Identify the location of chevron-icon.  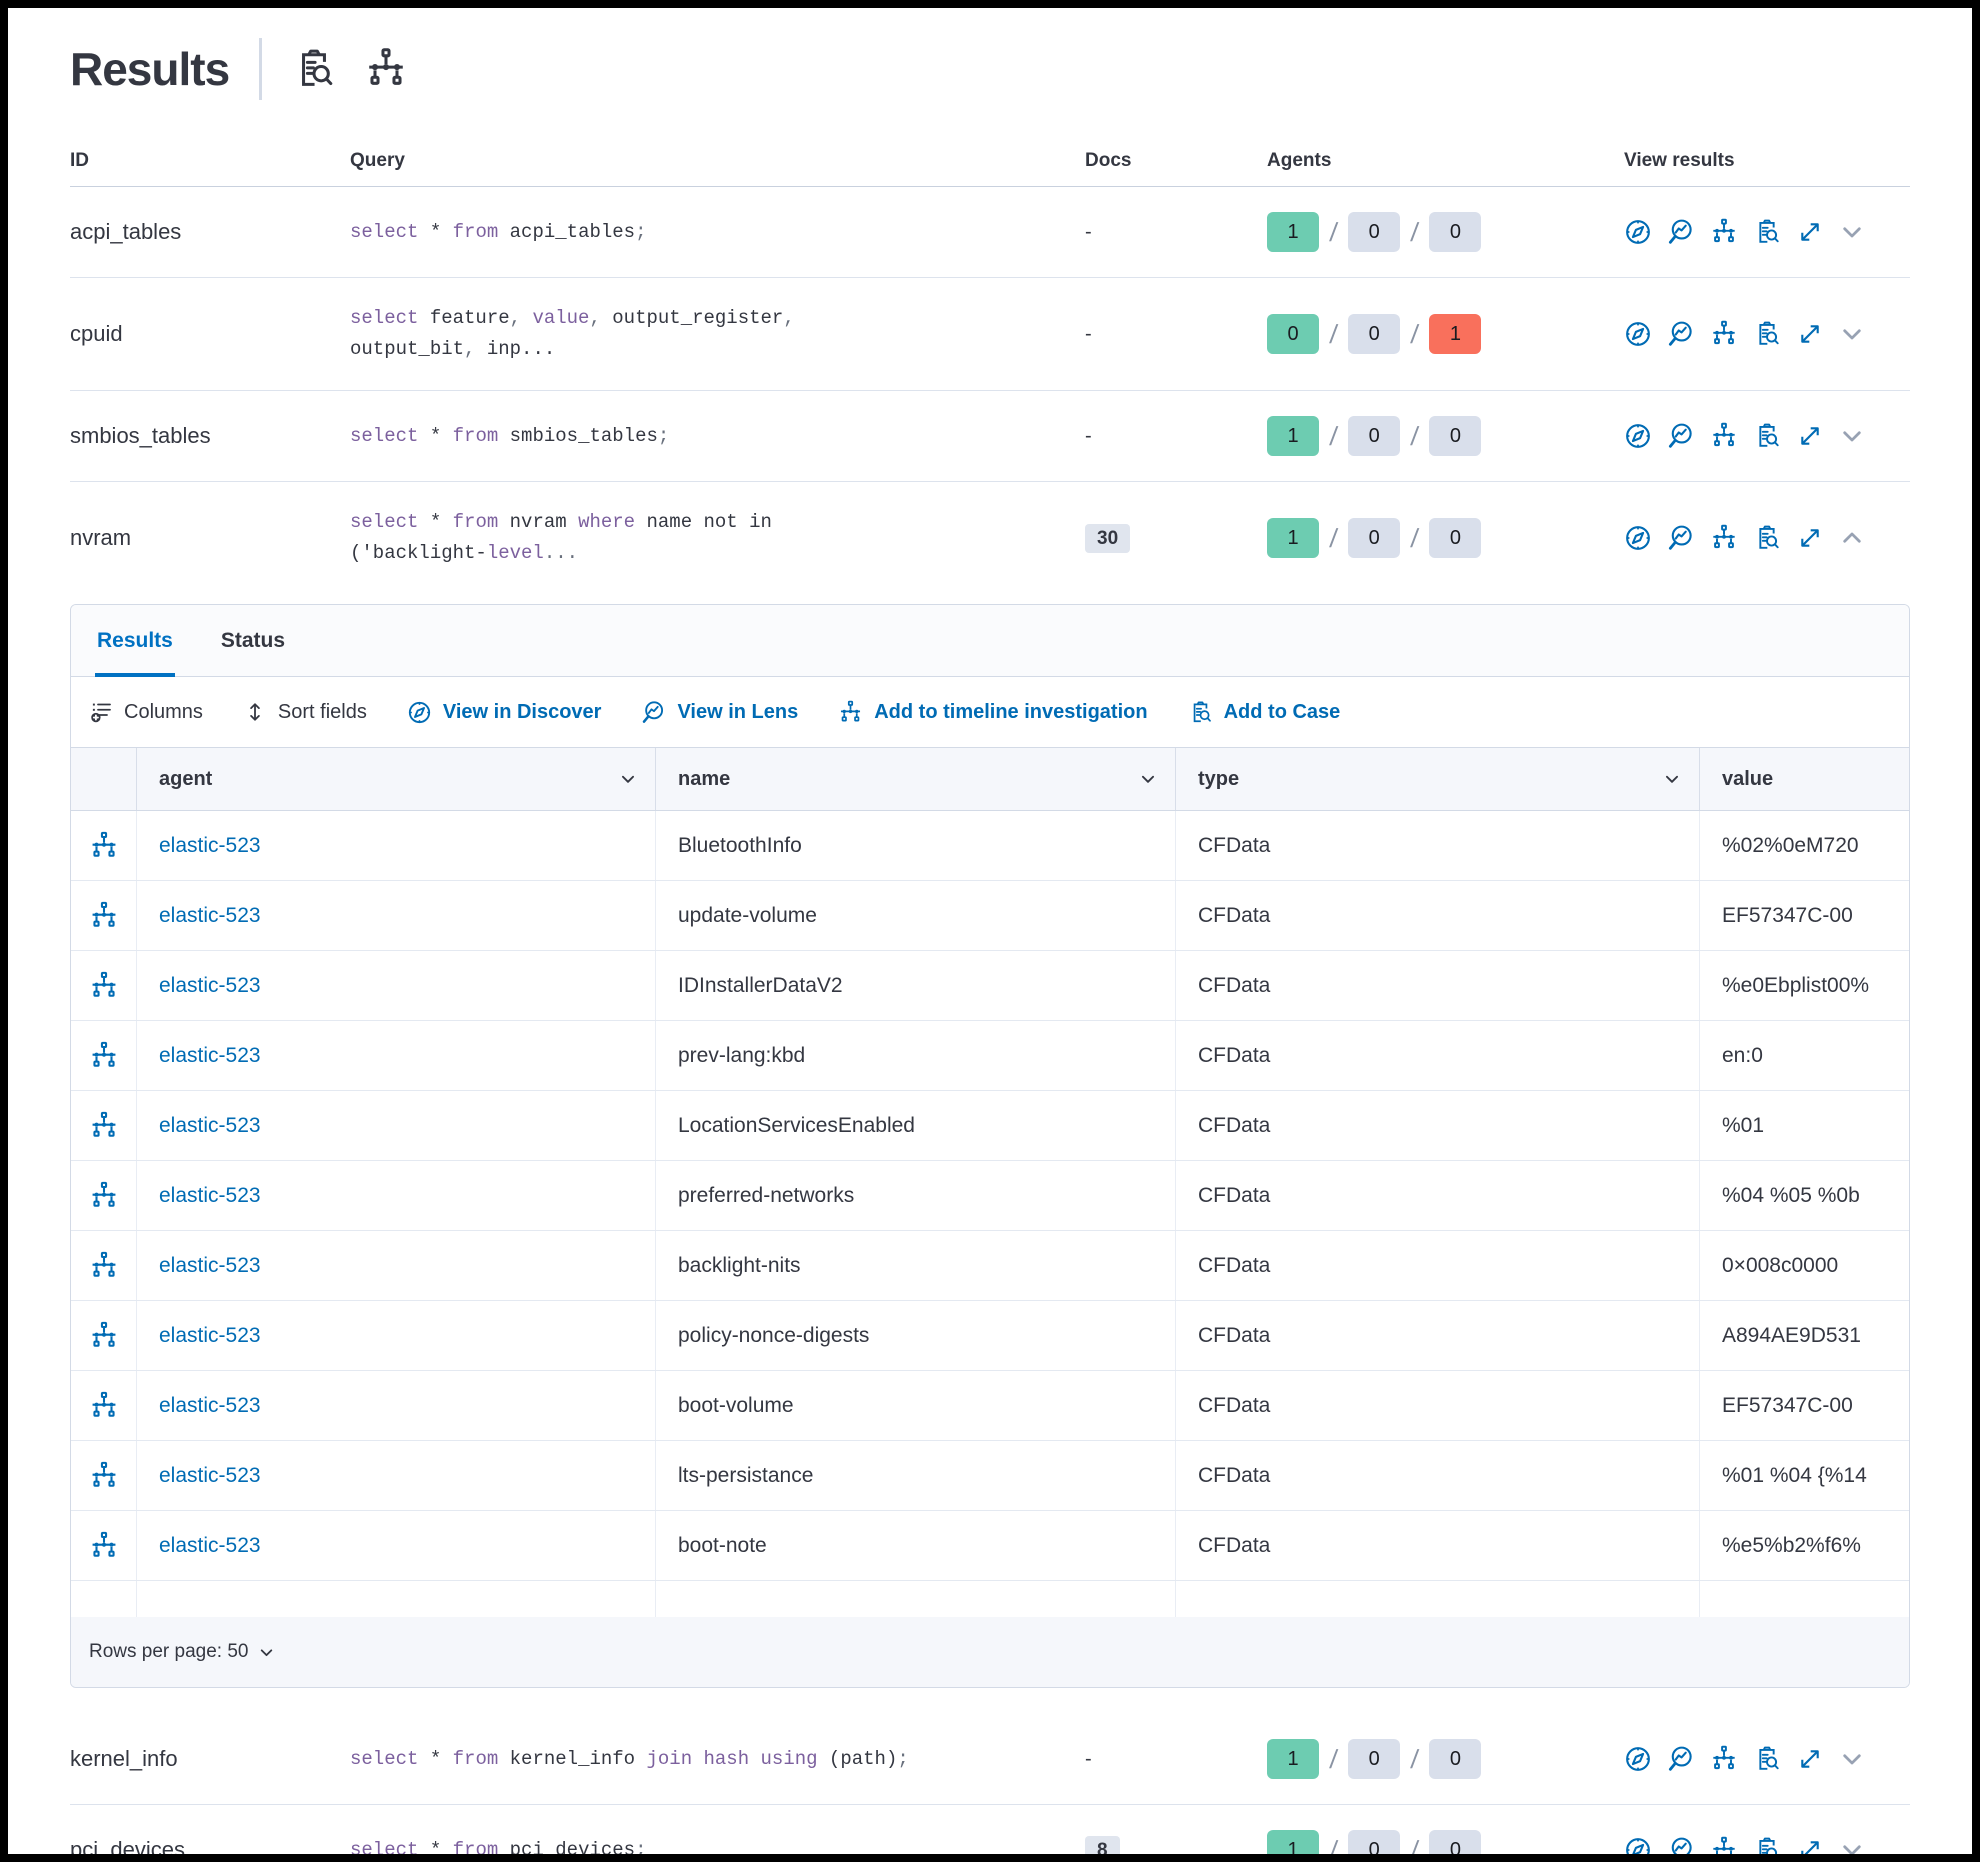
(1852, 334).